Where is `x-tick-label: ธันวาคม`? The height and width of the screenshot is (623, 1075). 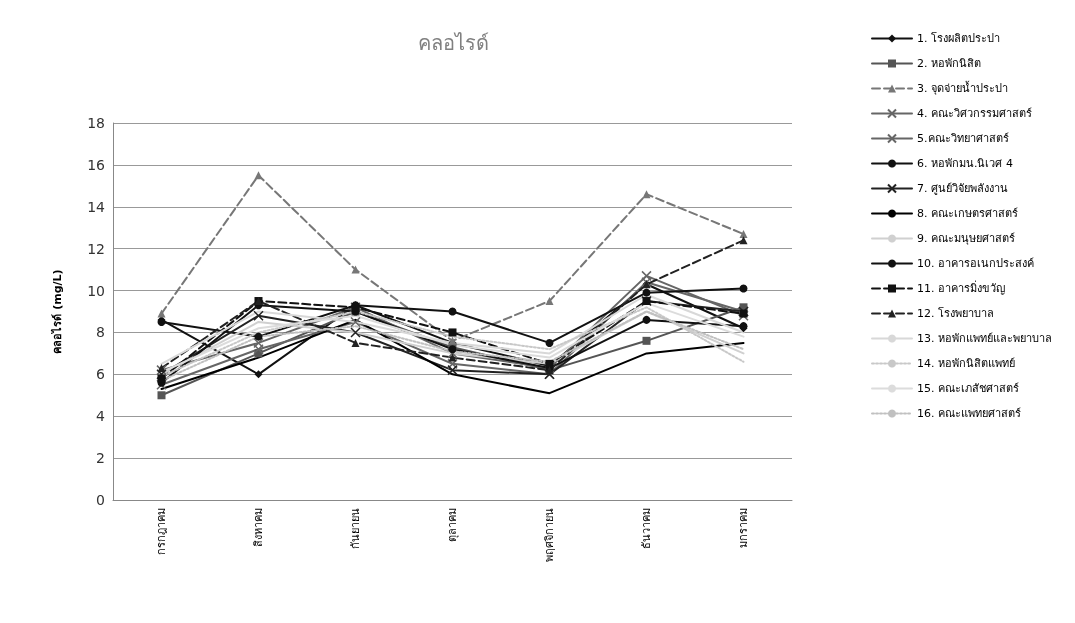 x-tick-label: ธันวาคม is located at coordinates (646, 528).